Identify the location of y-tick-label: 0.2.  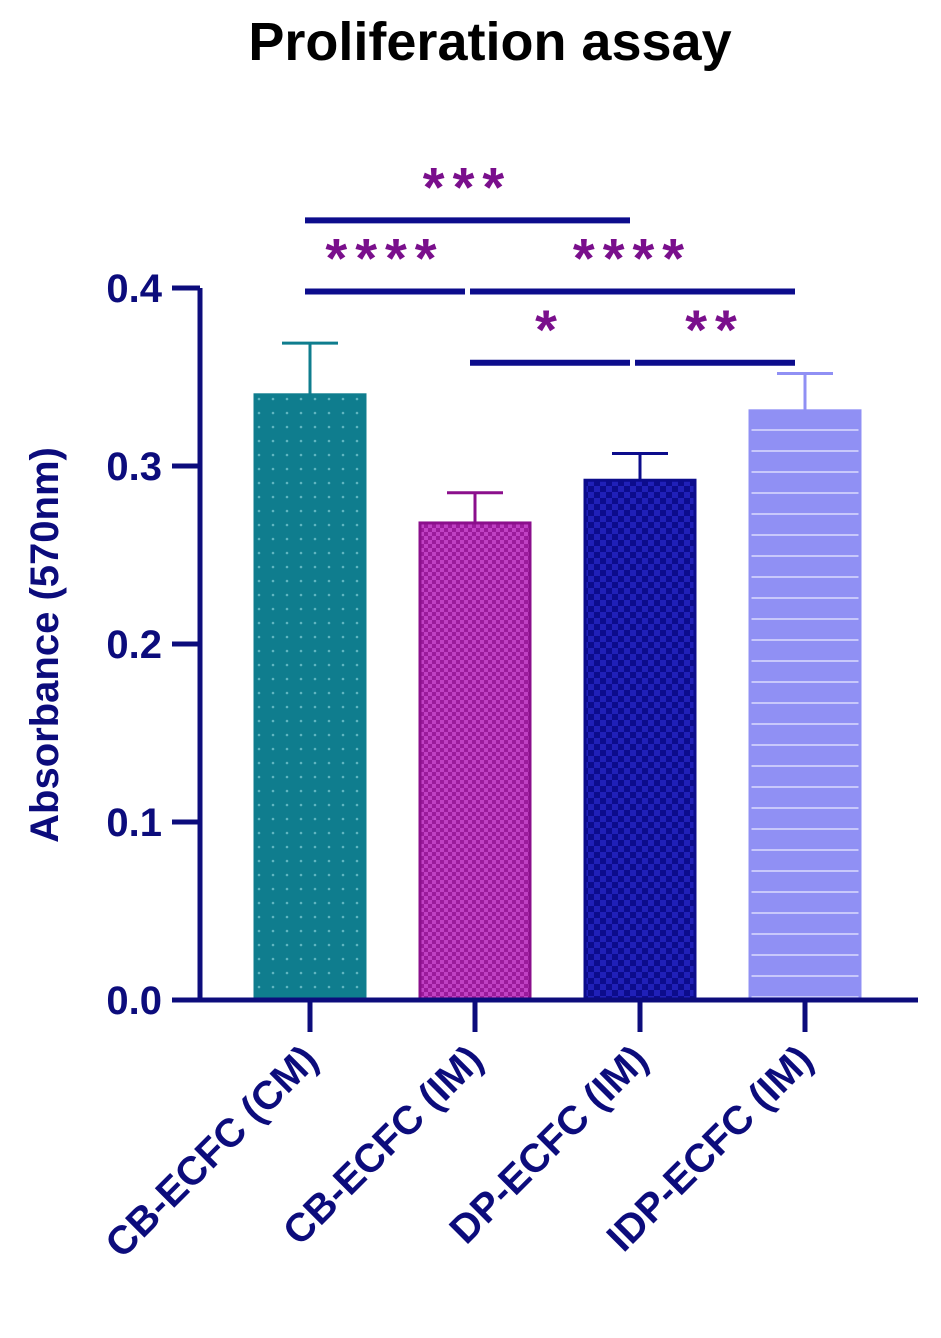
(134, 645).